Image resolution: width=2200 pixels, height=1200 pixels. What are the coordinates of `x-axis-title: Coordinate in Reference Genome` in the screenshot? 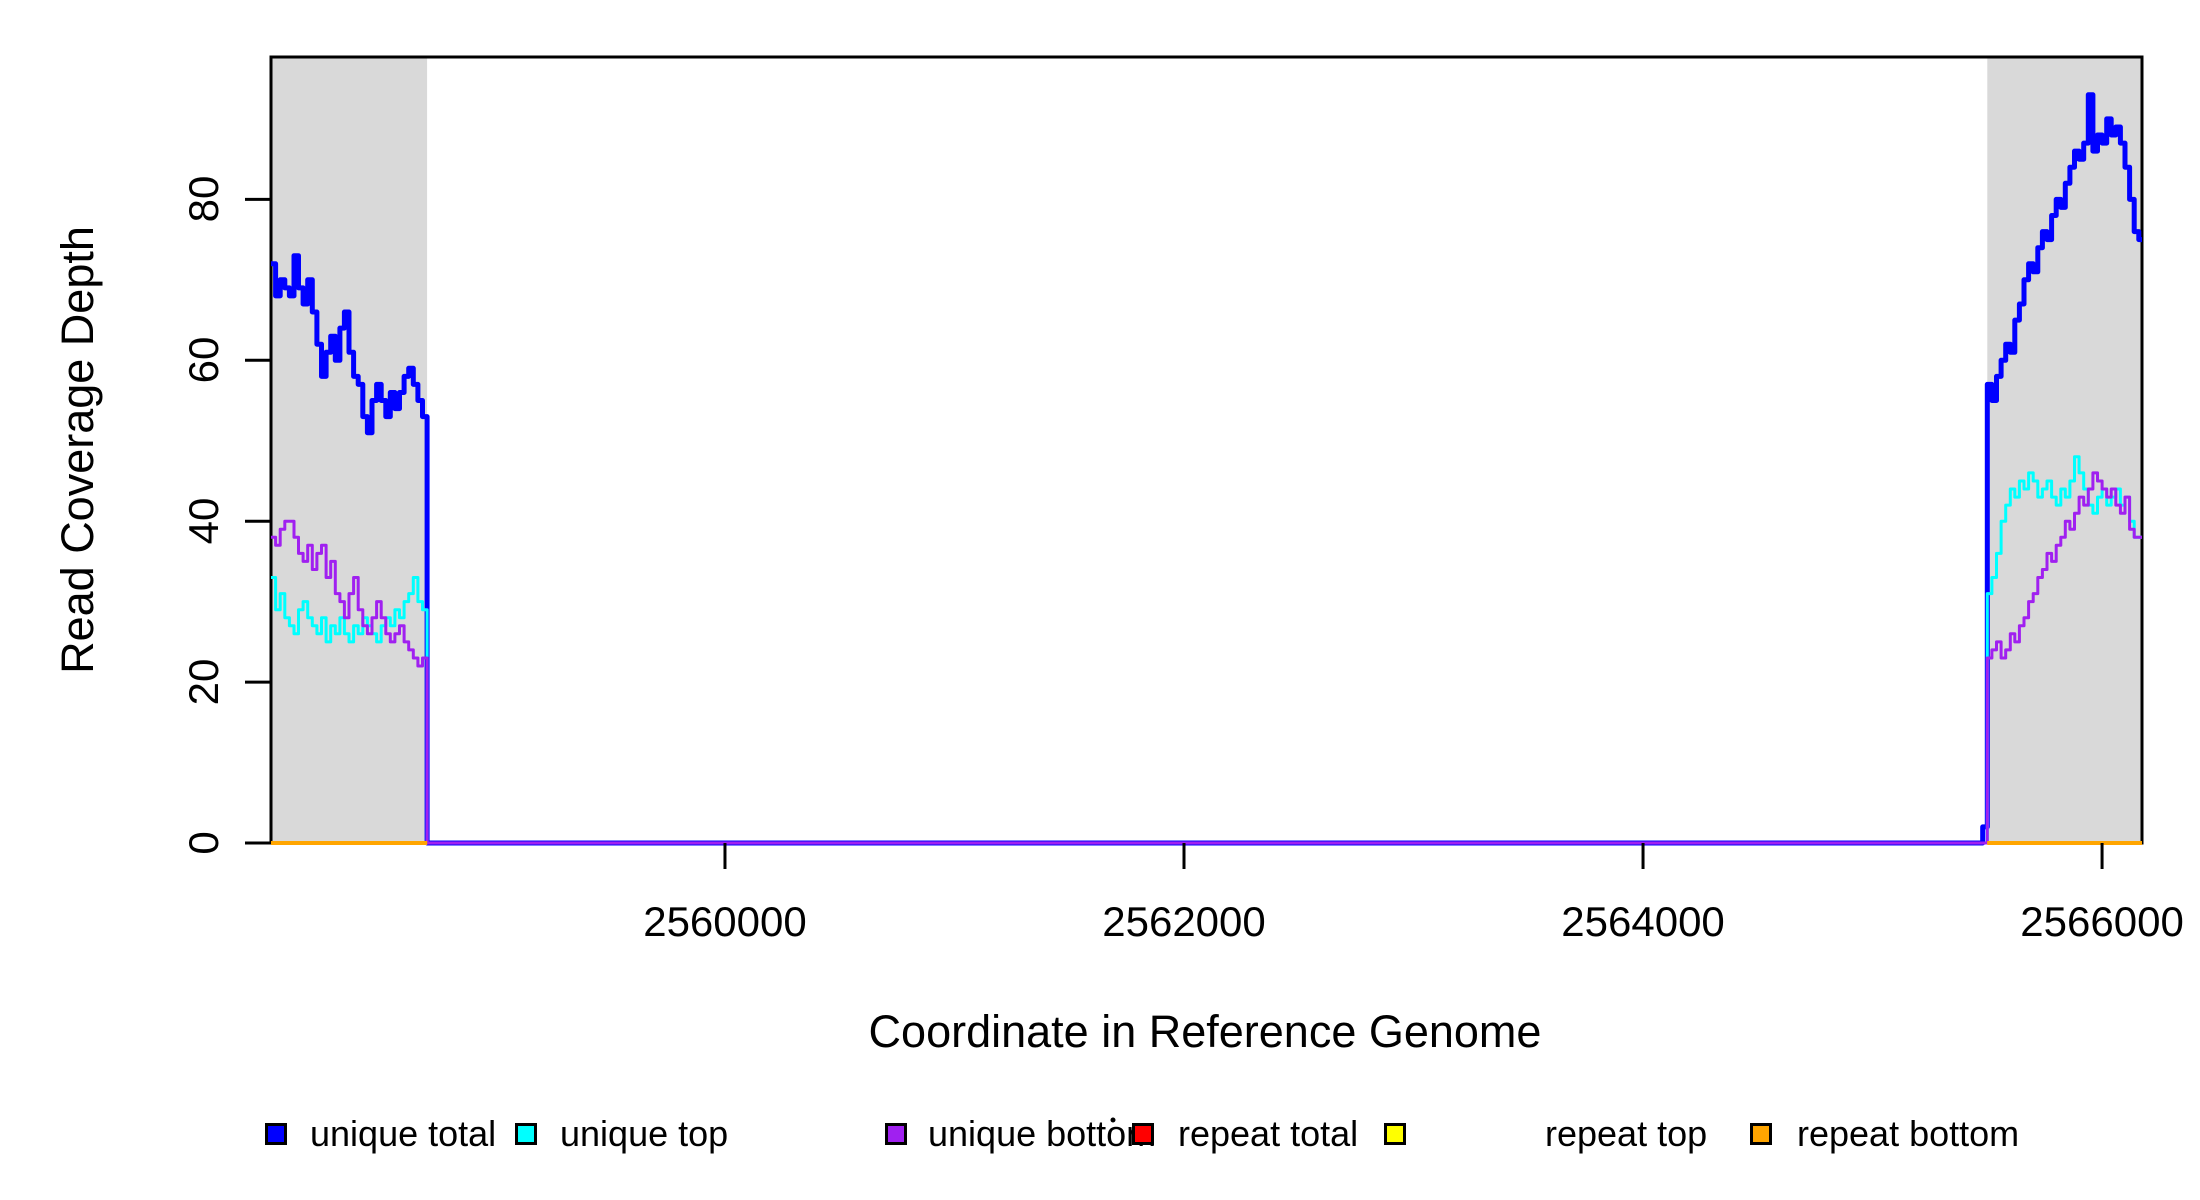 It's located at (1205, 1031).